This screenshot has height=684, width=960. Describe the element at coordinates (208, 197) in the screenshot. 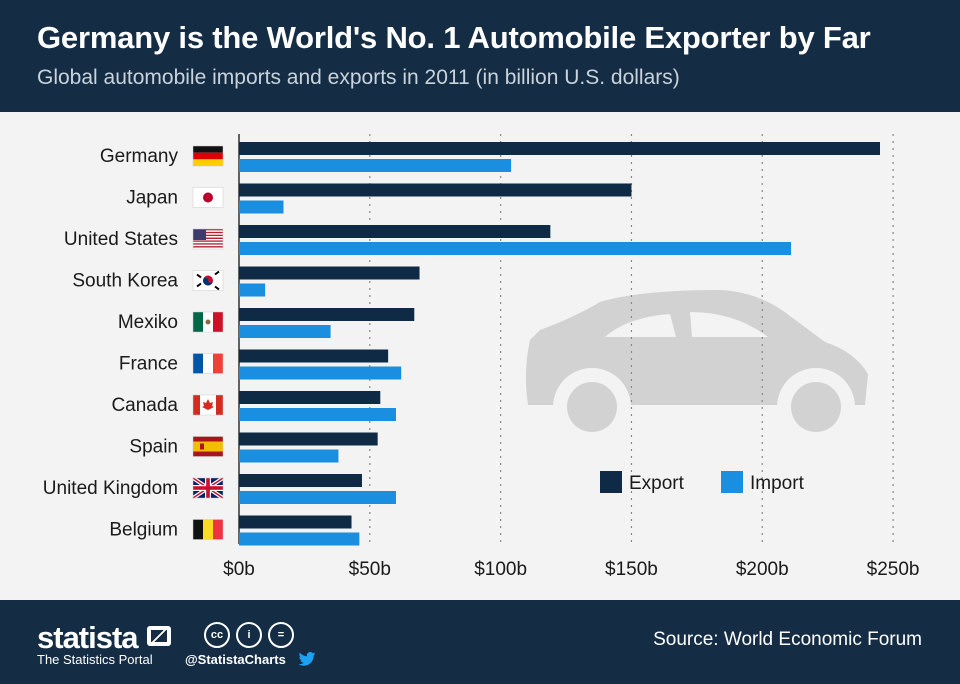

I see `japan-flag-icon` at that location.